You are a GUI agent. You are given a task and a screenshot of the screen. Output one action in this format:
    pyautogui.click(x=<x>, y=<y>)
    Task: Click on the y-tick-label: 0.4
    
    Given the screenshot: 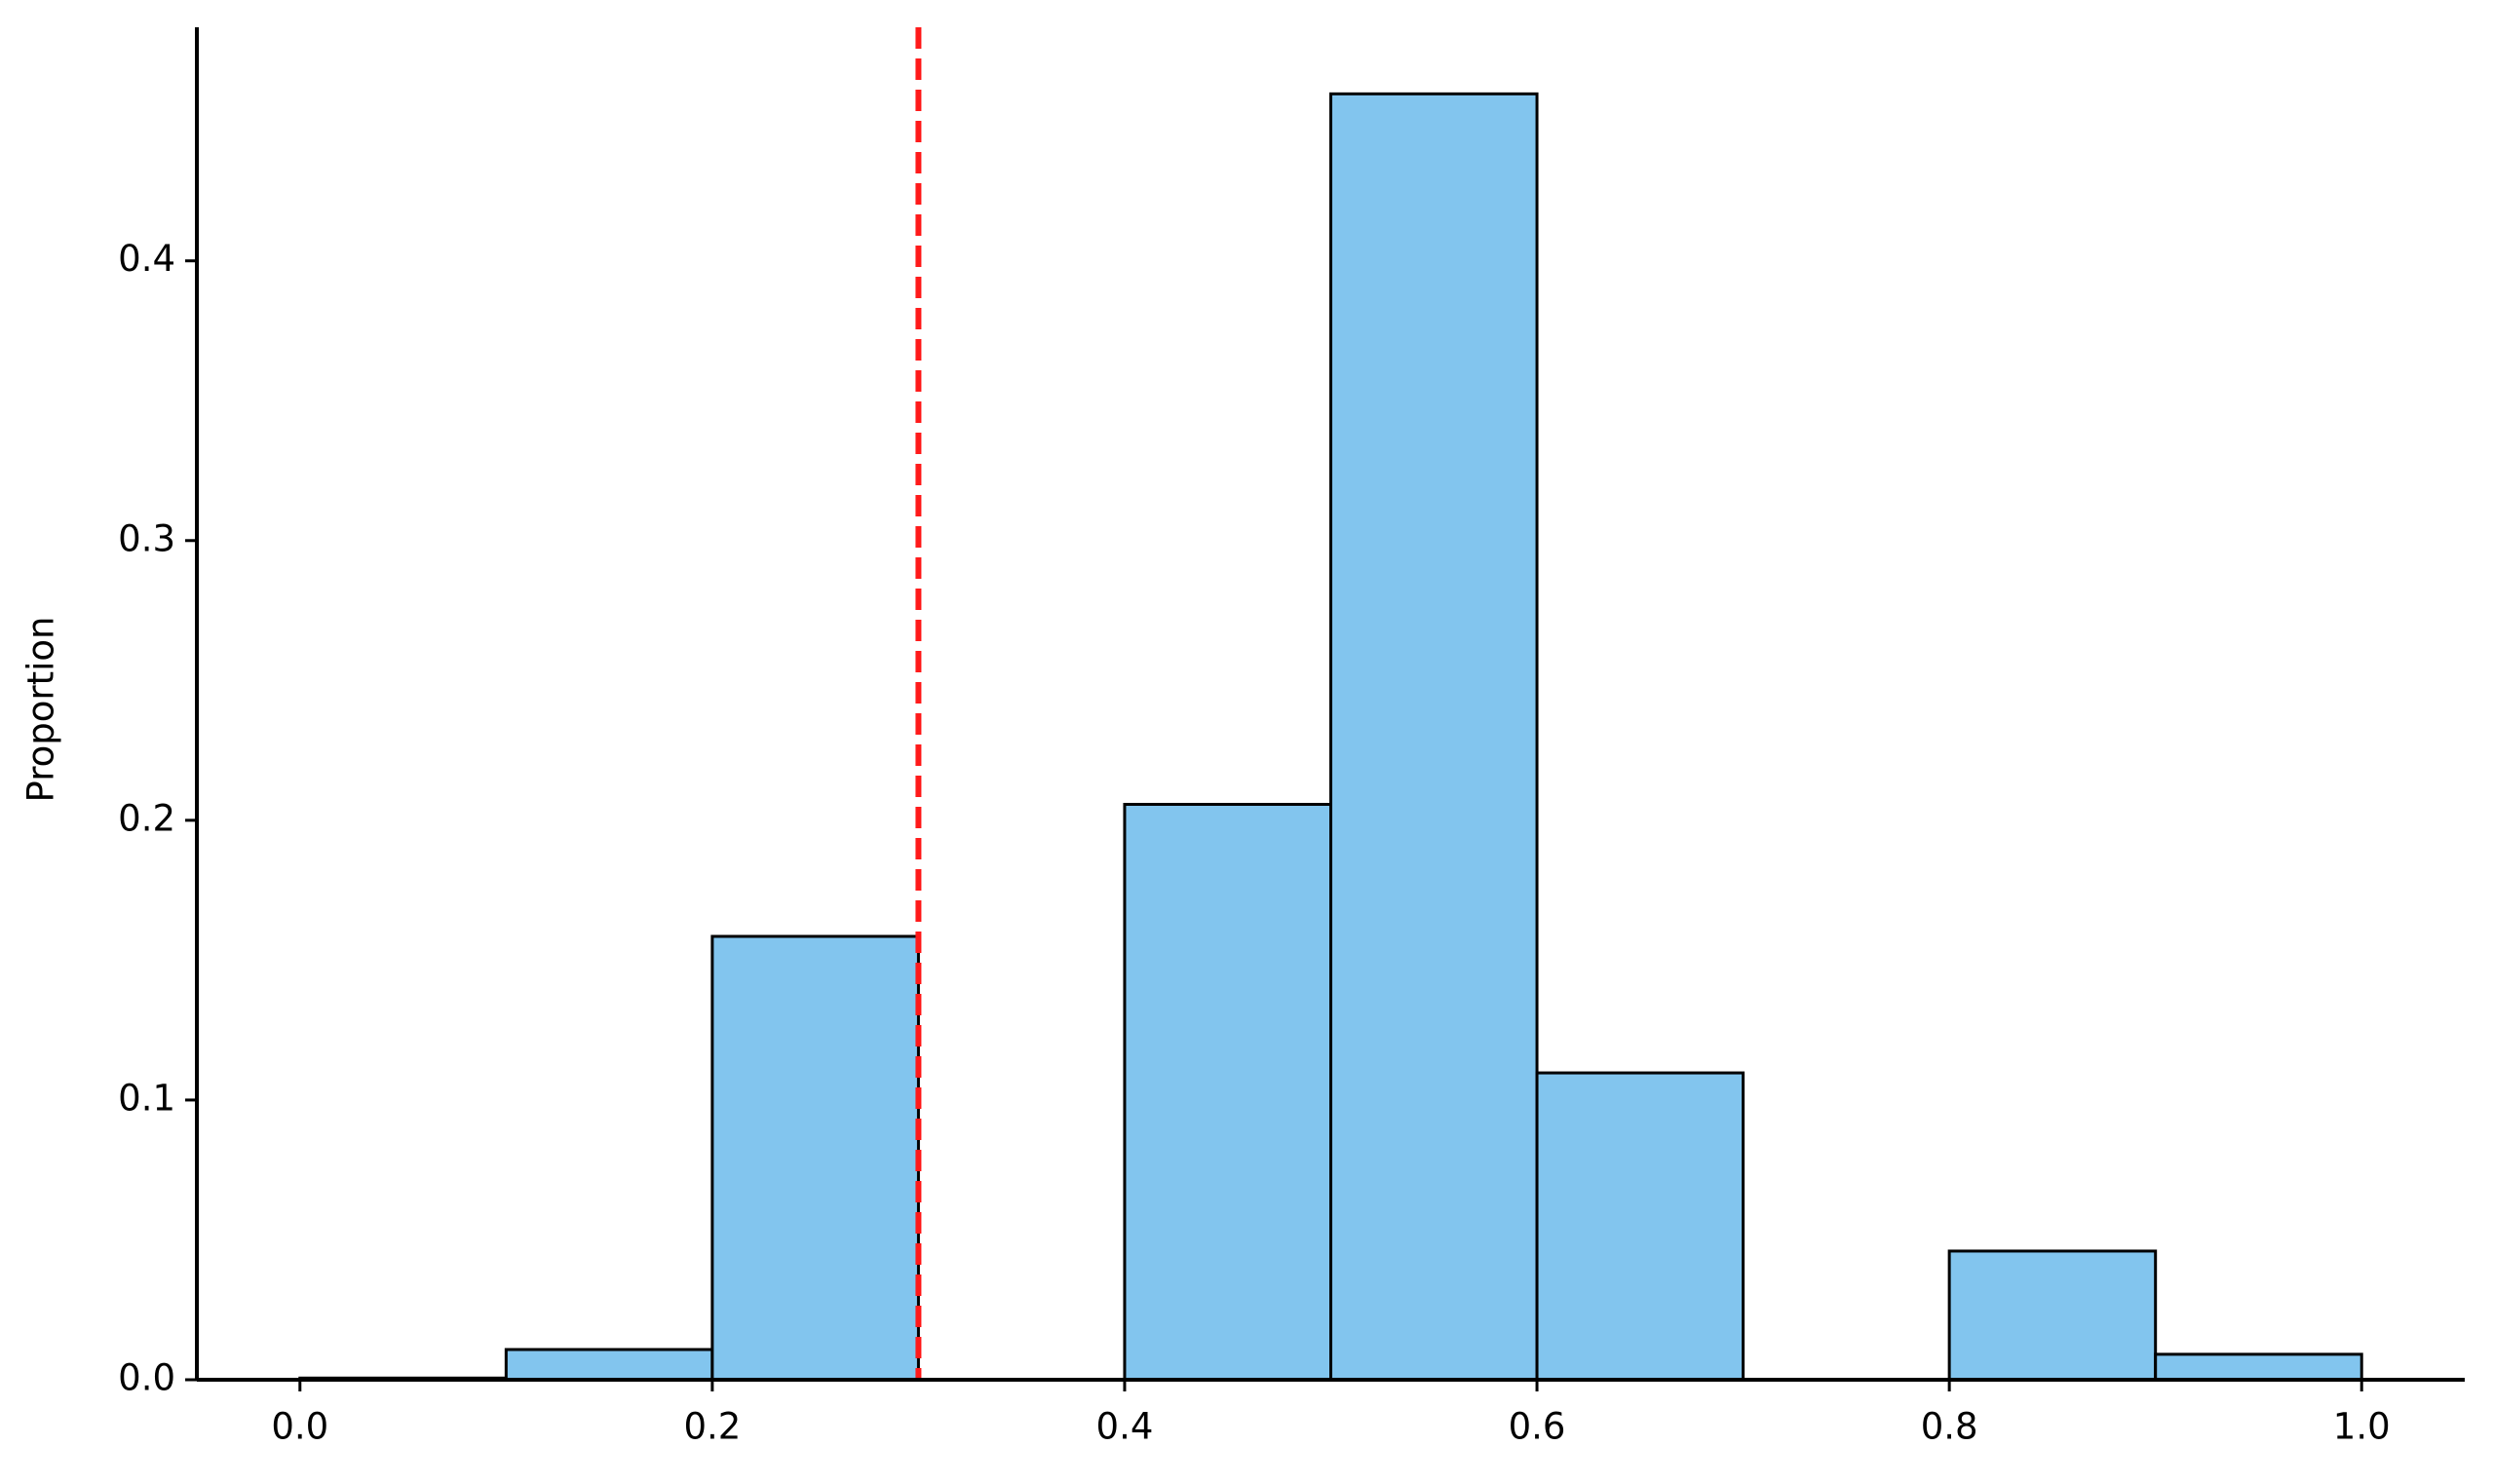 What is the action you would take?
    pyautogui.click(x=146, y=259)
    